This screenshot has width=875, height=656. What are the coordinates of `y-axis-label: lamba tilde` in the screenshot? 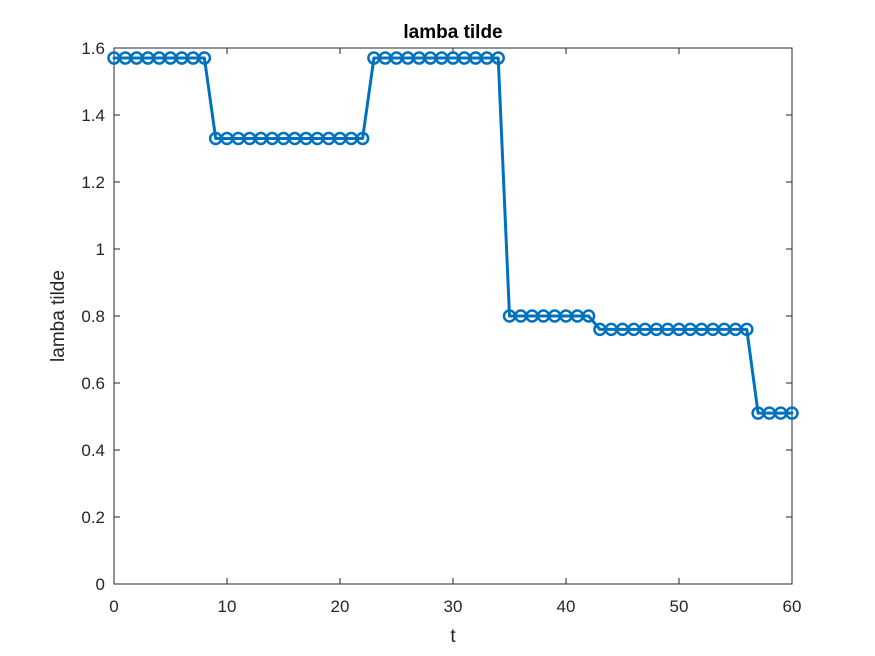 It's located at (58, 316).